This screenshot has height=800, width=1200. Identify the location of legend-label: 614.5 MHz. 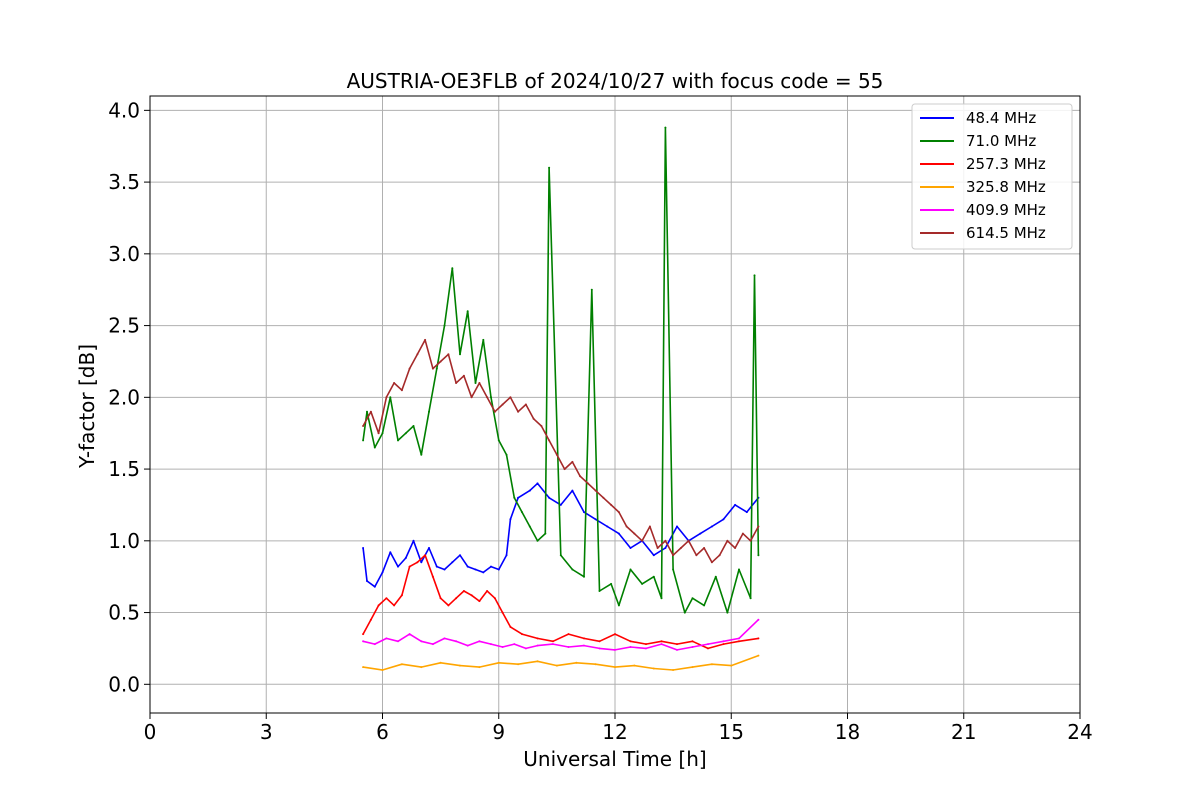
(1006, 233).